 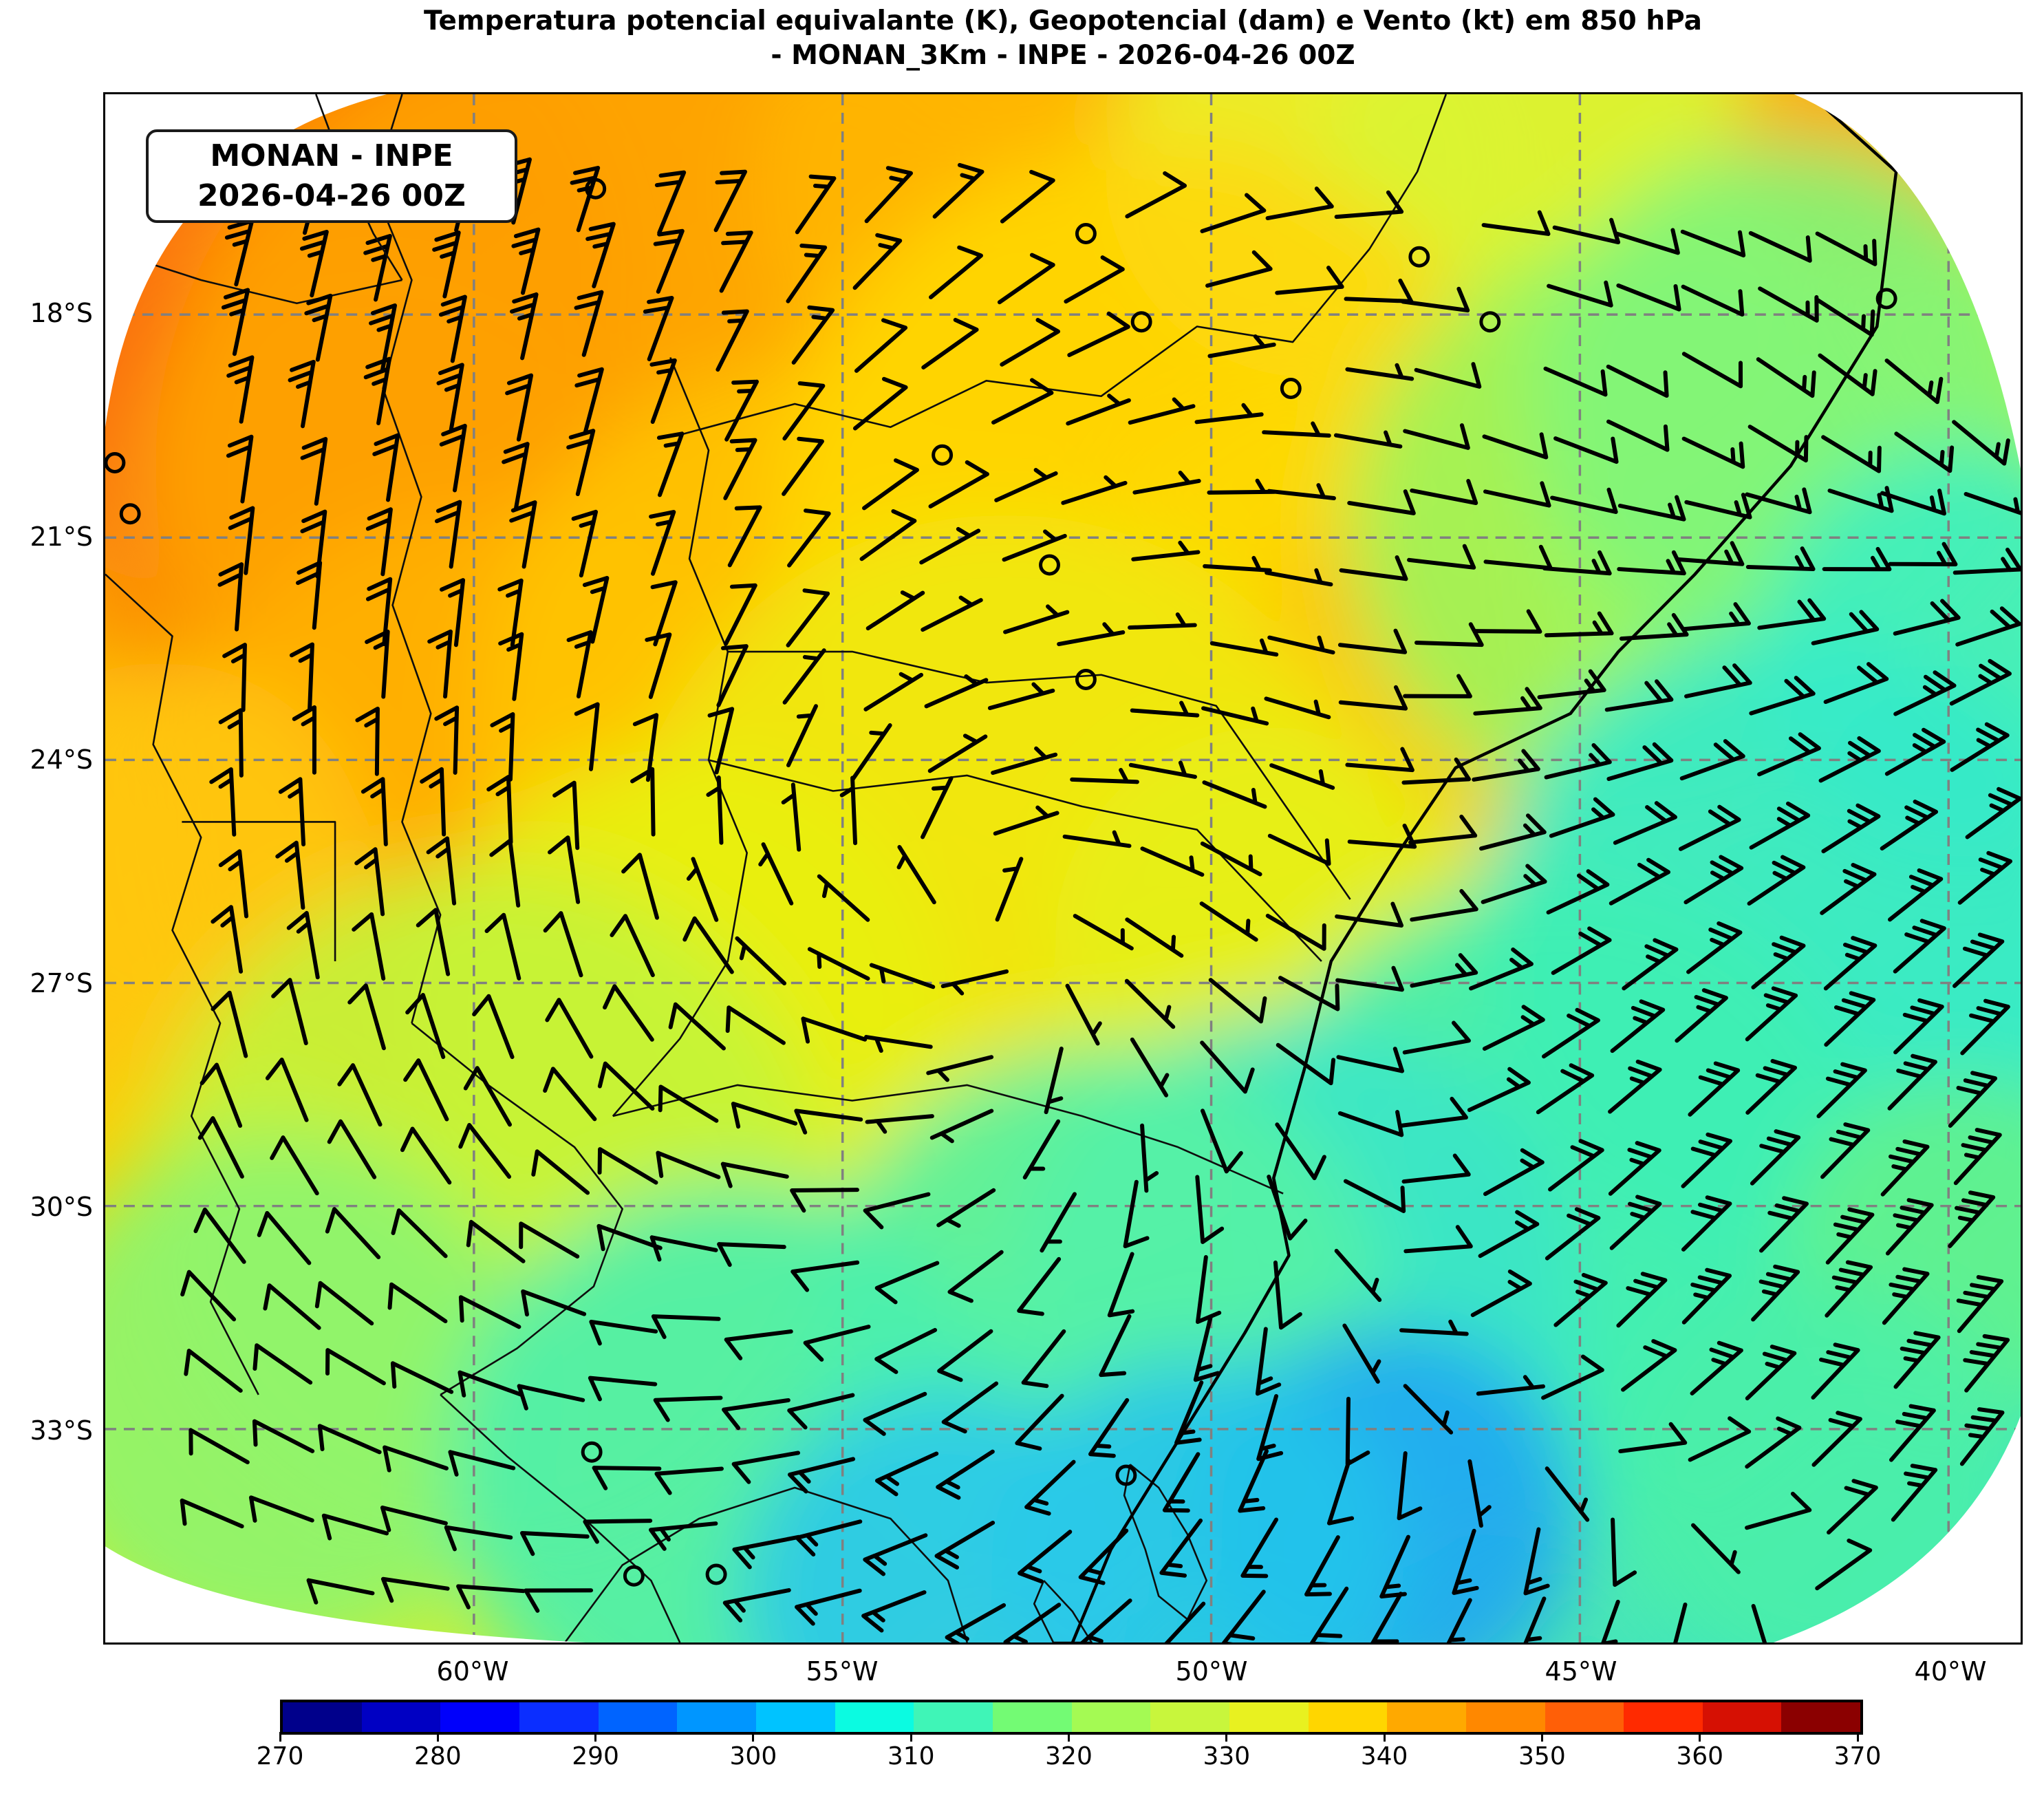 I want to click on lat-tick-label: 21°S, so click(x=61, y=537).